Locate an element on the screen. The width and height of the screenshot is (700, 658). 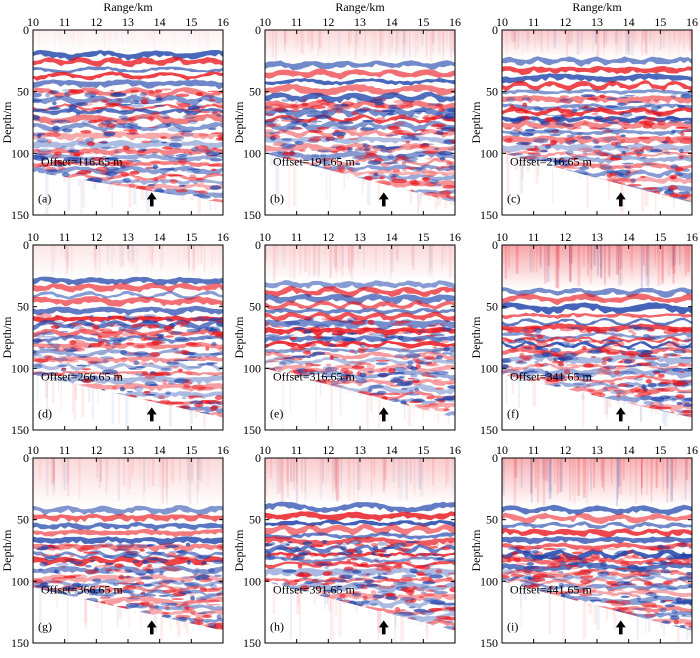
panel-label: (f) is located at coordinates (513, 414).